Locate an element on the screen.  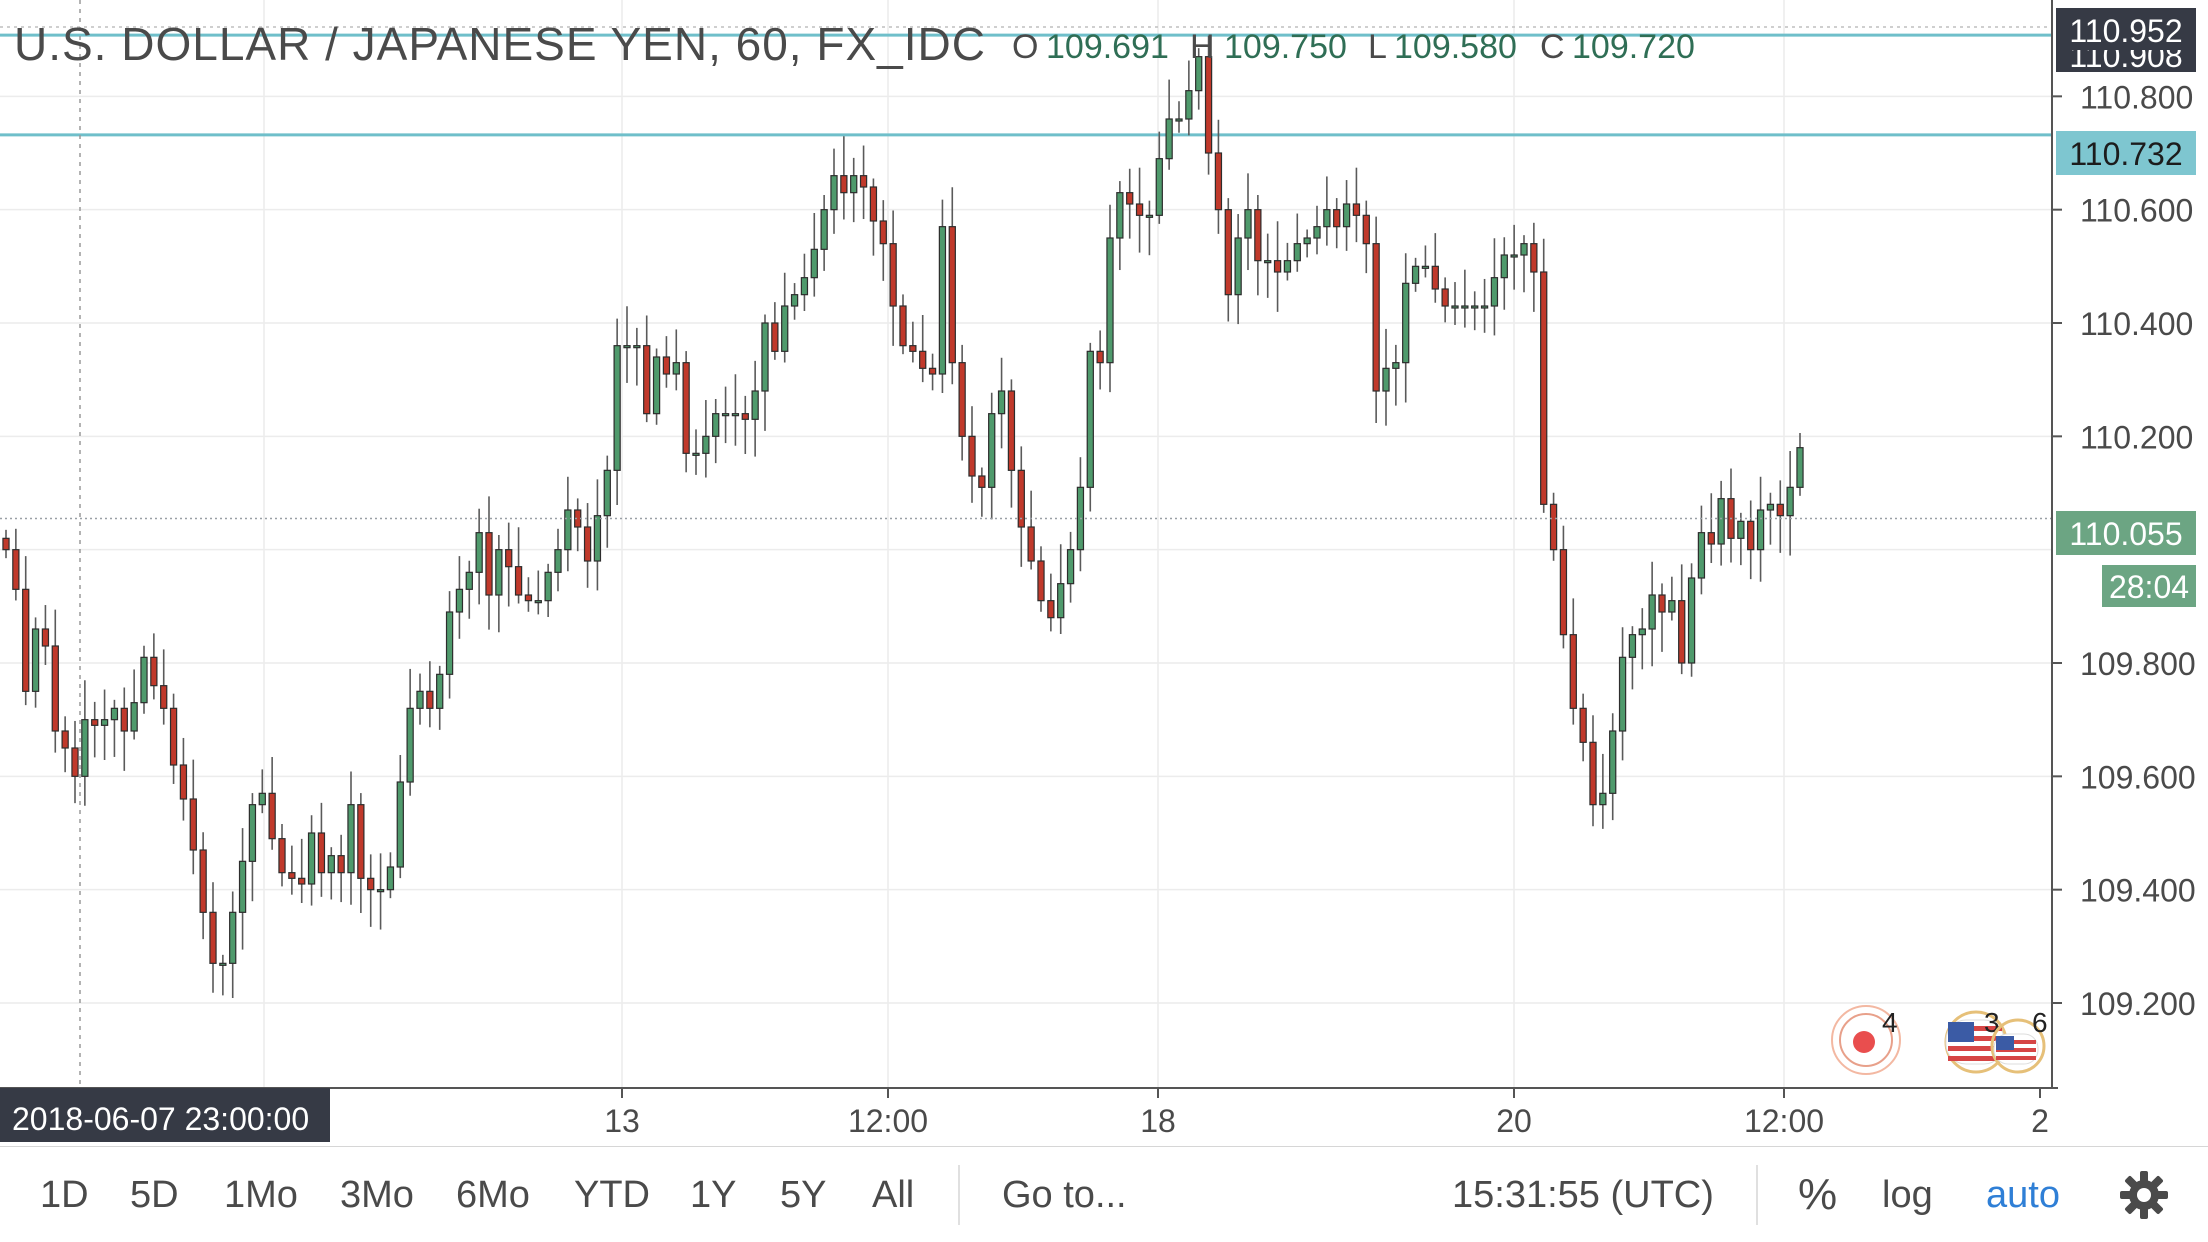
price-tick-label: 109.600 is located at coordinates (2138, 777).